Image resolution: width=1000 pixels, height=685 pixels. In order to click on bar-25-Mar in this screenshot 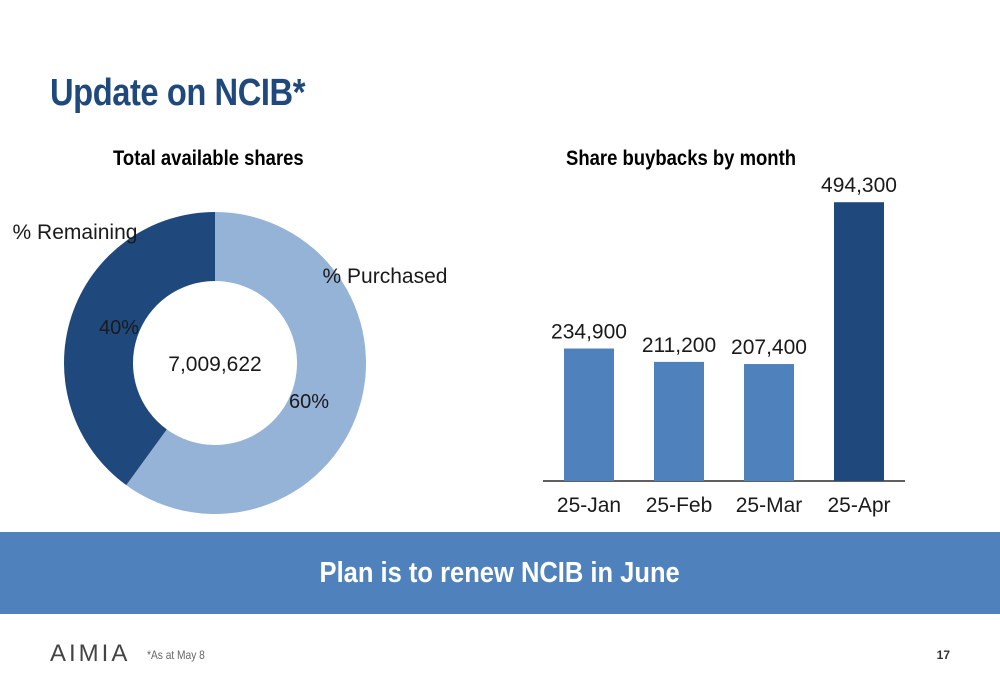, I will do `click(769, 422)`.